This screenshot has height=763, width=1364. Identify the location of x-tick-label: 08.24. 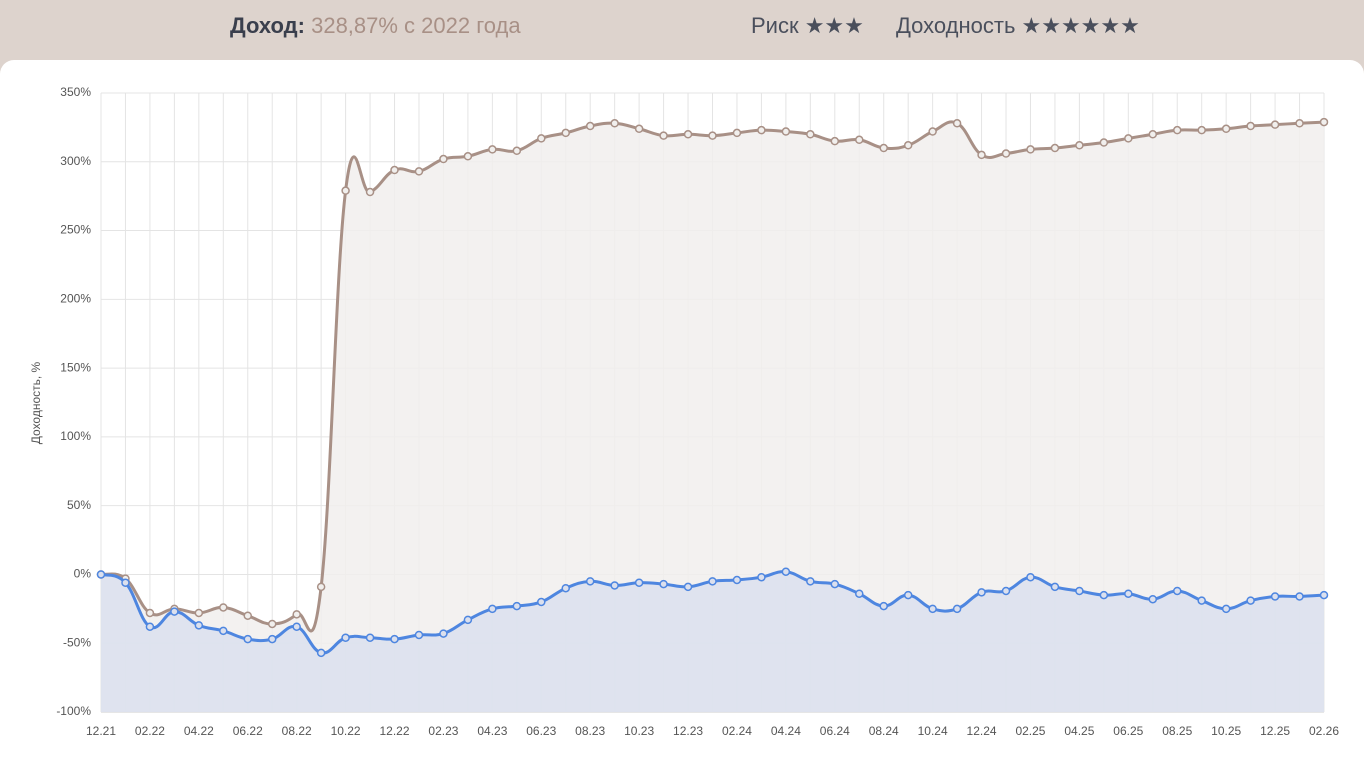
(884, 731).